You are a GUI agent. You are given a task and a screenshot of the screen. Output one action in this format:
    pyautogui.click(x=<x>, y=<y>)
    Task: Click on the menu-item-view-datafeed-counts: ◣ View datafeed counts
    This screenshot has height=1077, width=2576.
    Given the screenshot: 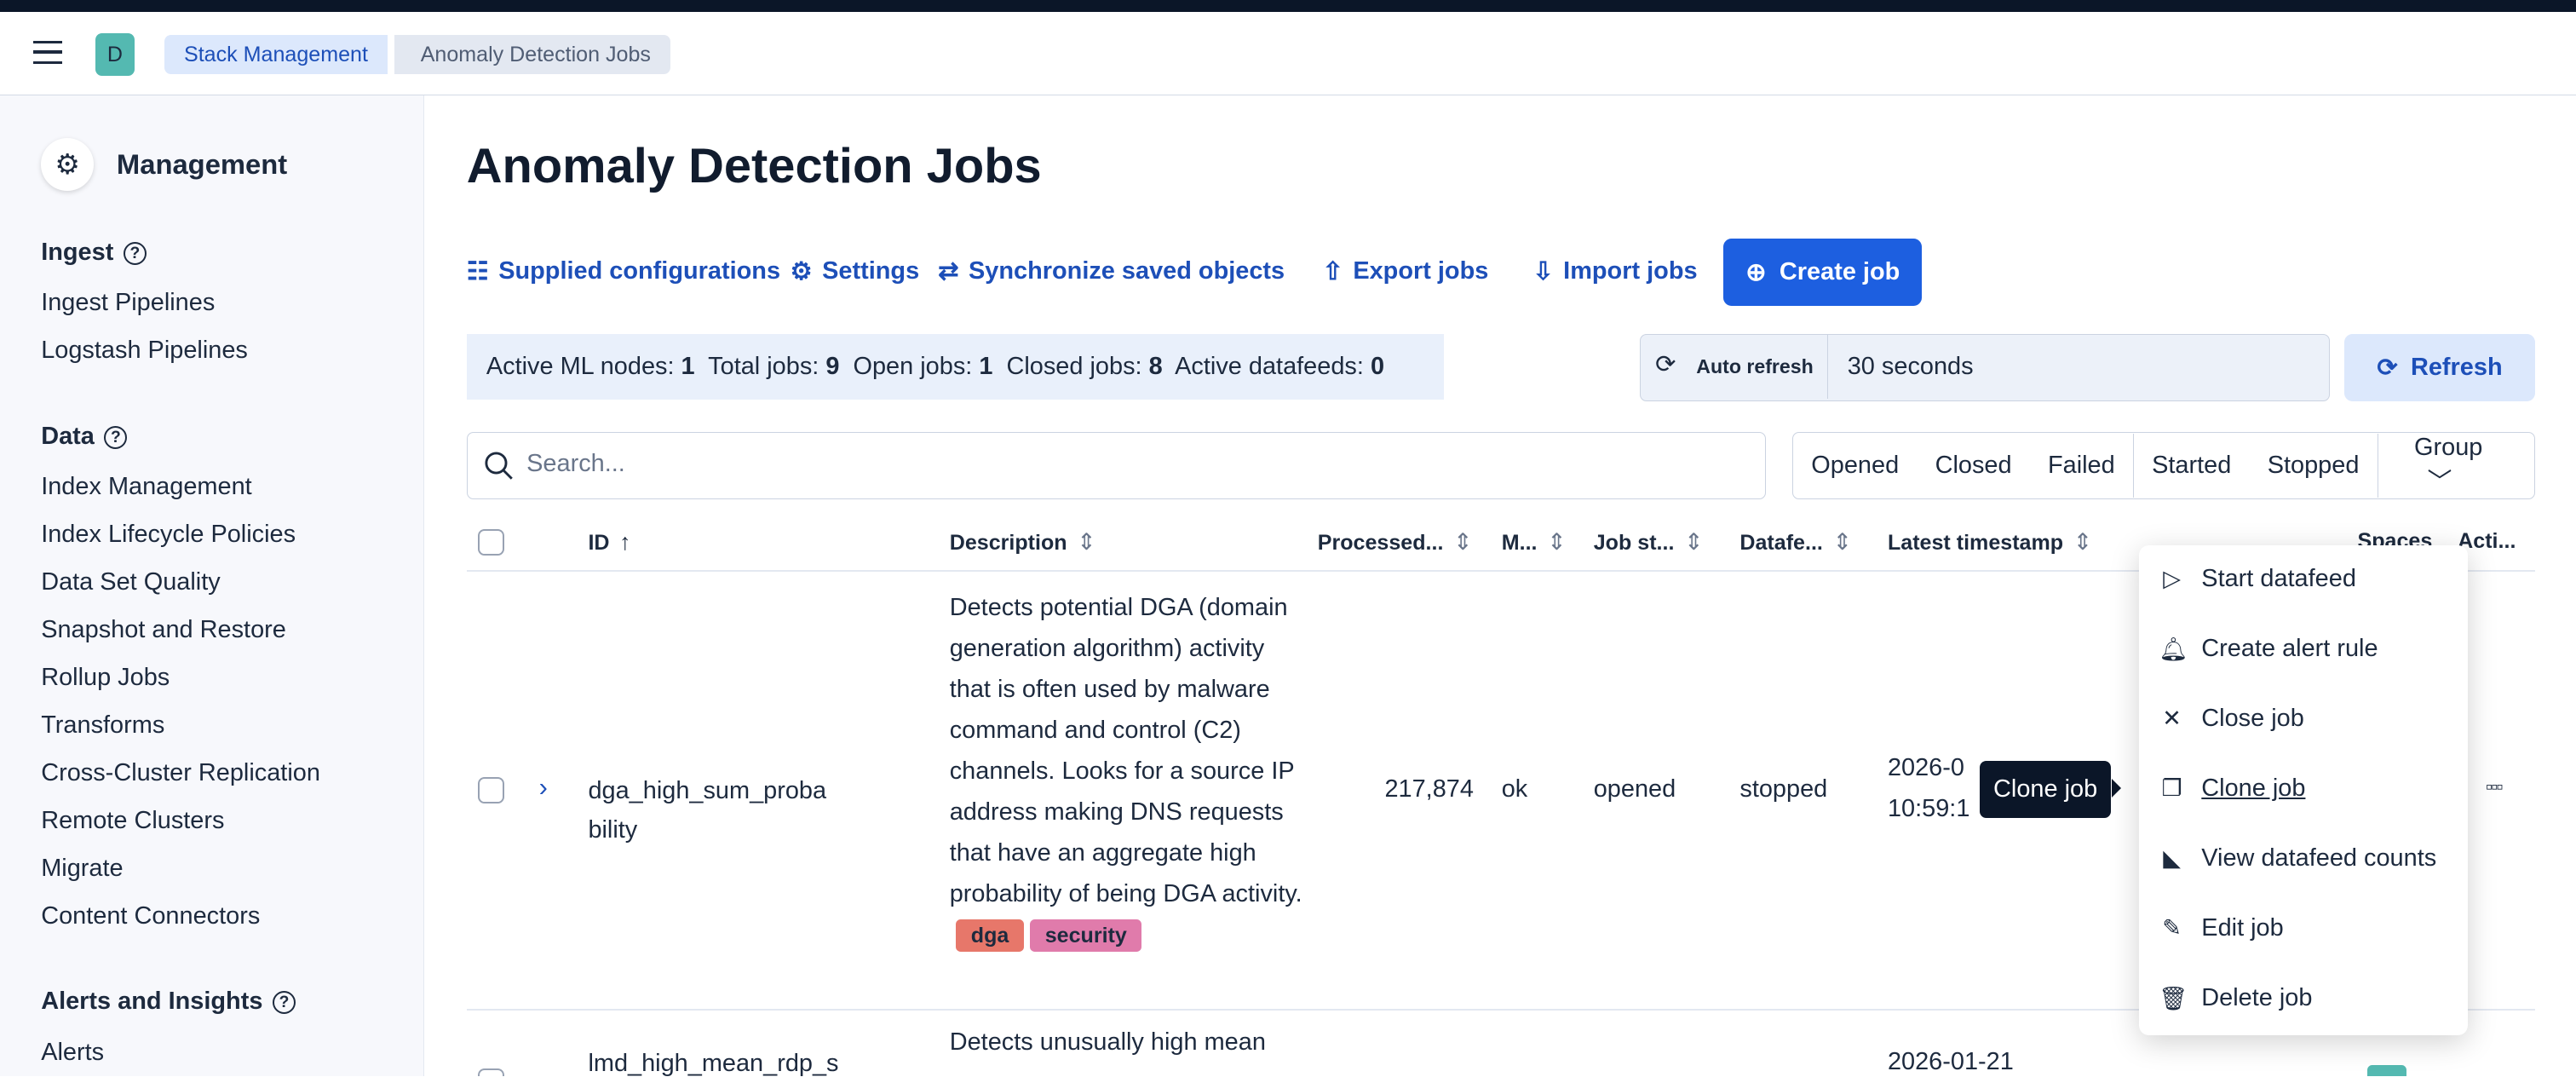 What is the action you would take?
    pyautogui.click(x=2297, y=858)
    